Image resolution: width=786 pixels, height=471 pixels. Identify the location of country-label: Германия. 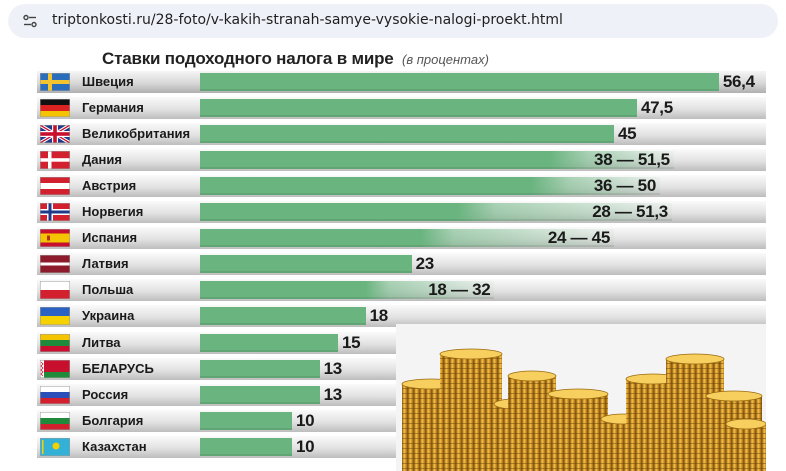
(113, 108).